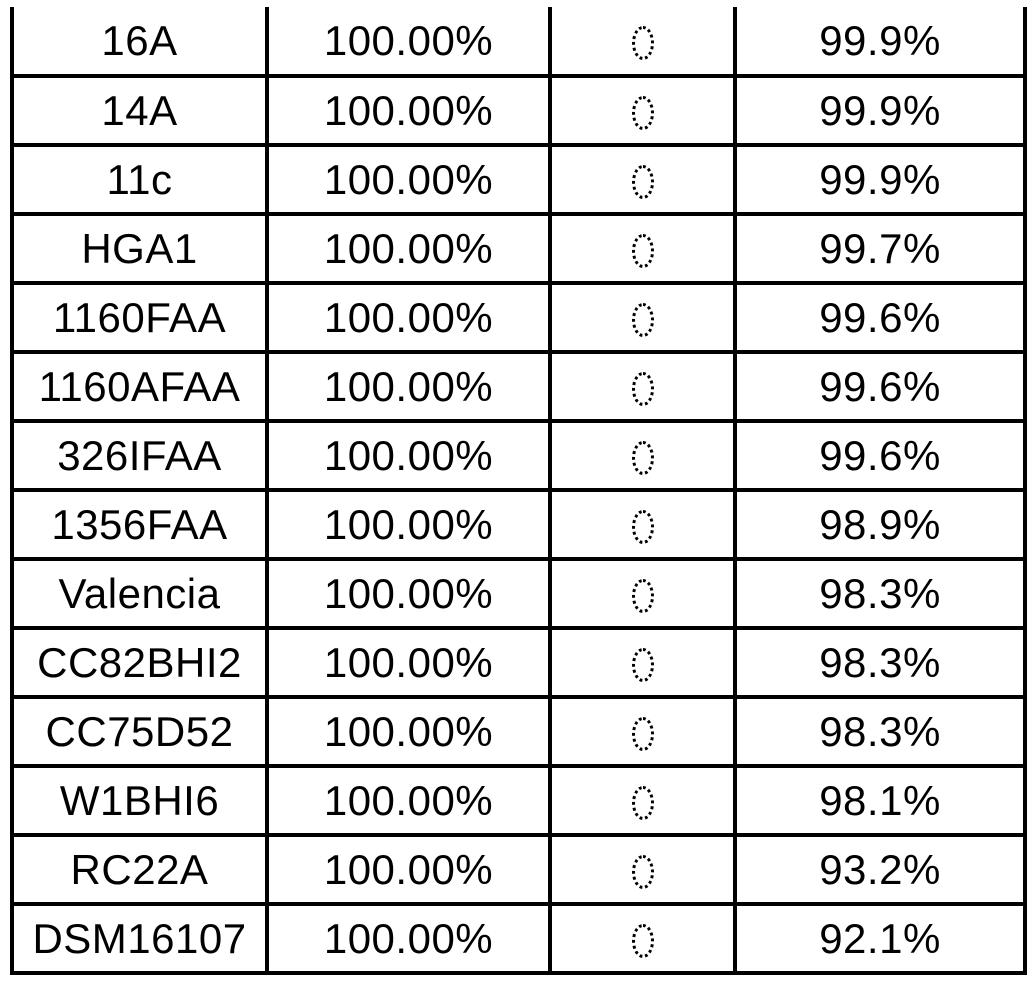 Image resolution: width=1036 pixels, height=991 pixels. I want to click on sample-id-cell: 14A, so click(139, 110).